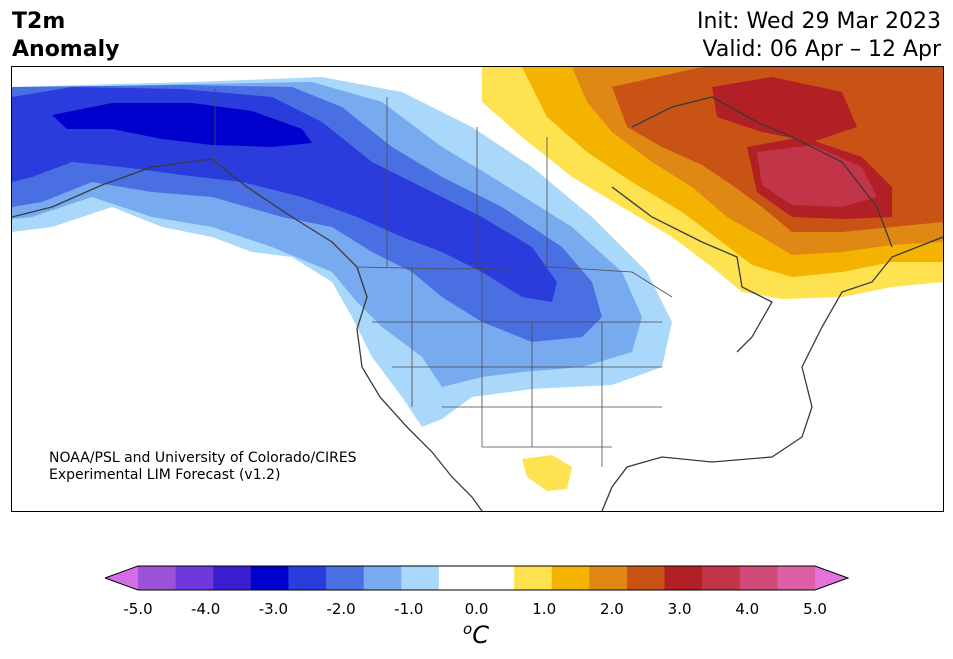  I want to click on colorbar-extend-high, so click(831, 578).